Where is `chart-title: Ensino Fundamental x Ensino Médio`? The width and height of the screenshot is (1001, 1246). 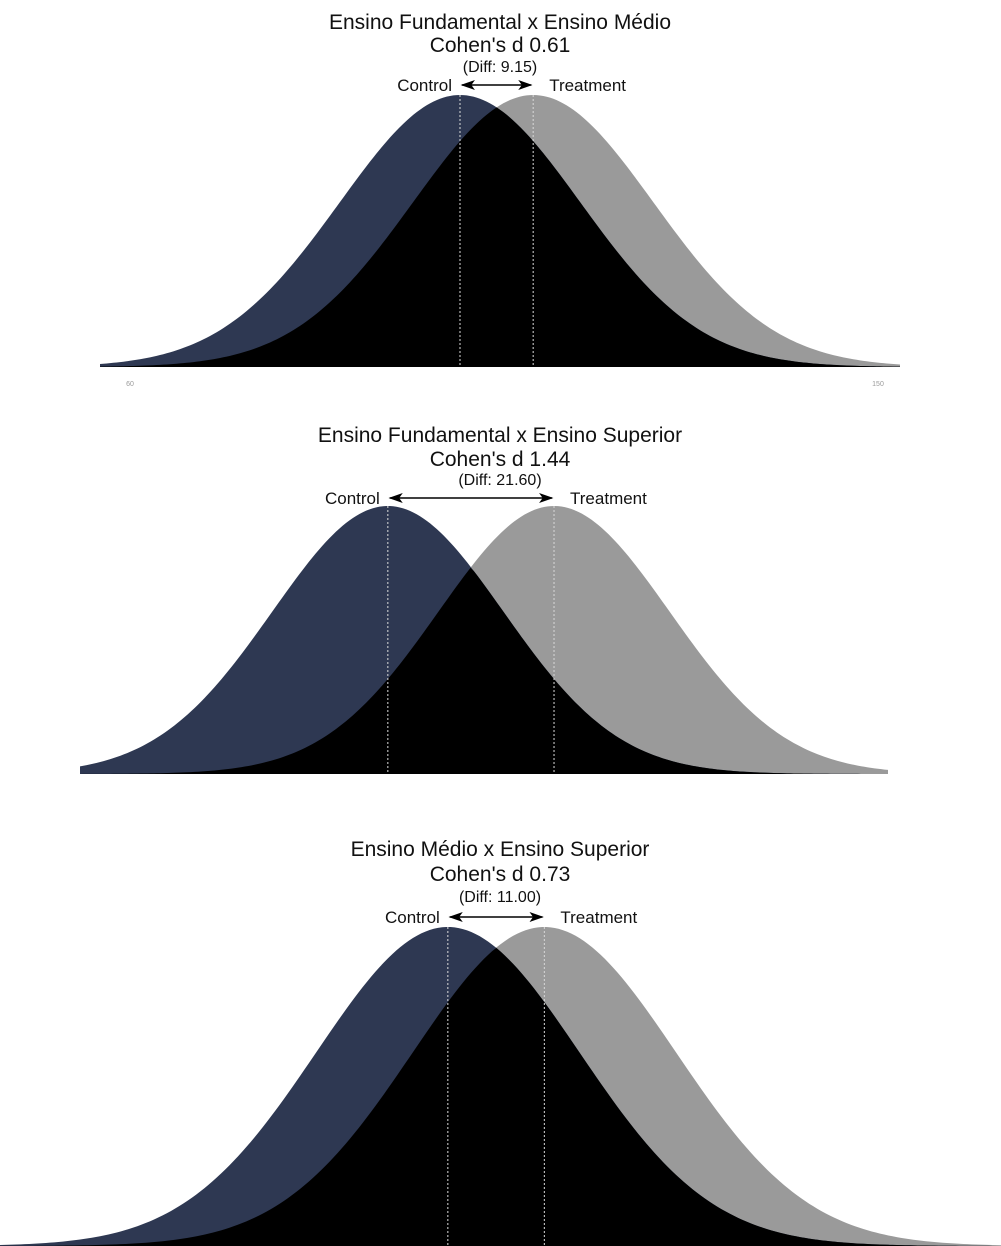
chart-title: Ensino Fundamental x Ensino Médio is located at coordinates (500, 22).